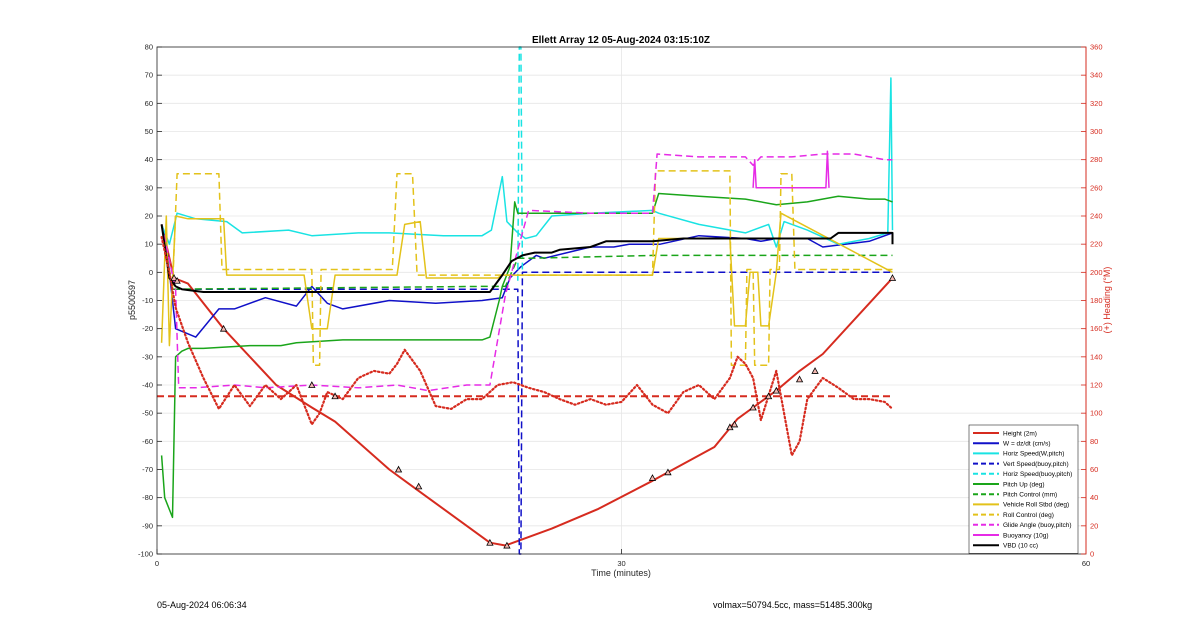  Describe the element at coordinates (1096, 272) in the screenshot. I see `y-right-tick-label: 200` at that location.